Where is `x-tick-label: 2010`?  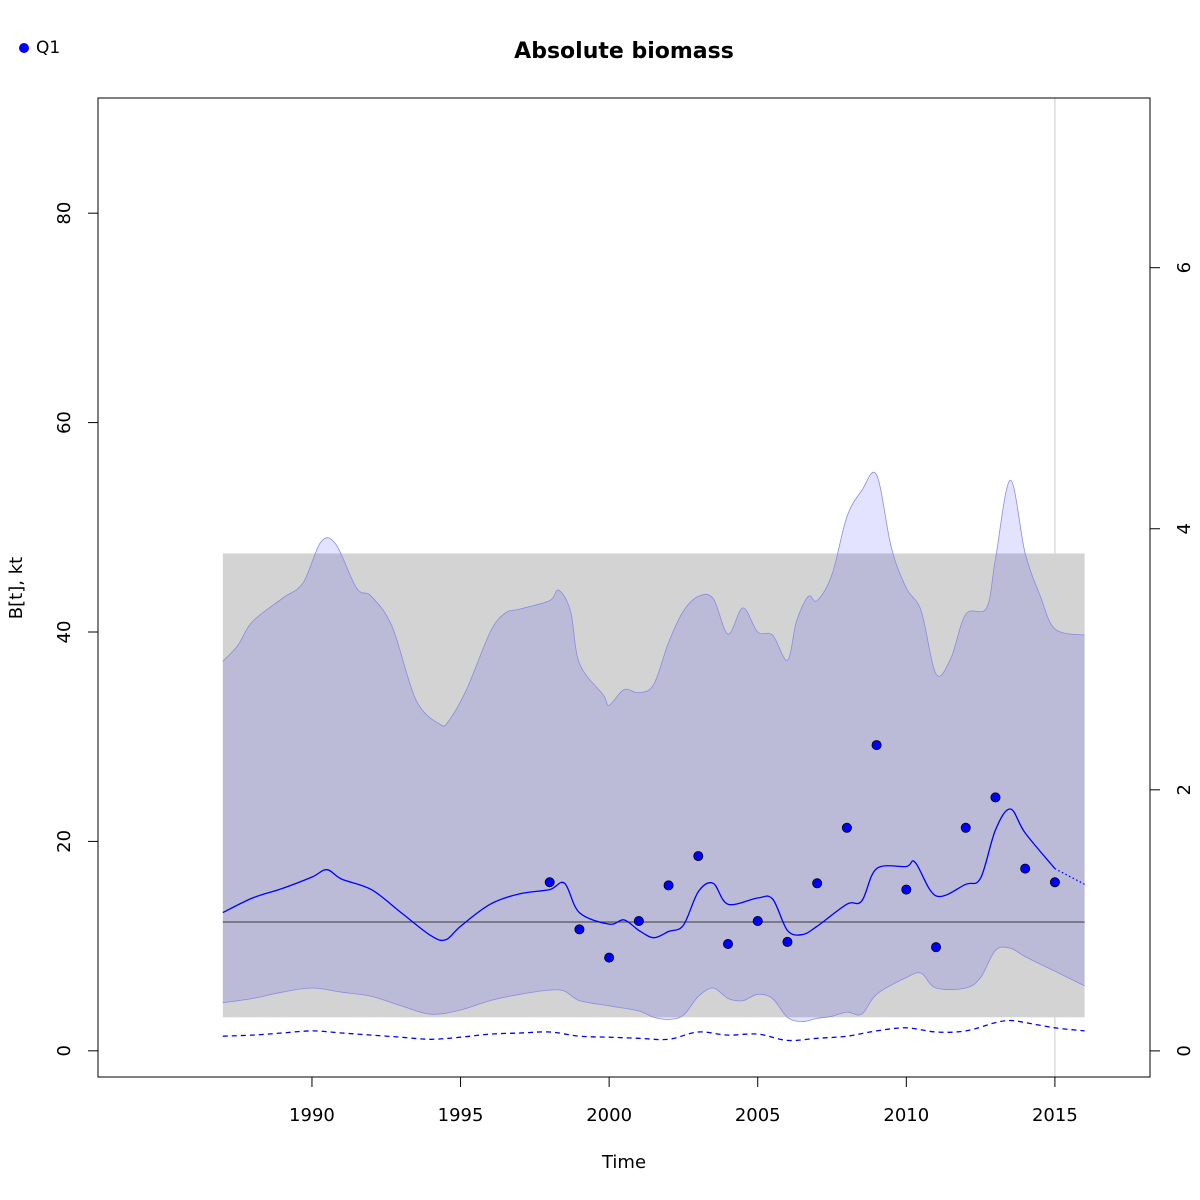 x-tick-label: 2010 is located at coordinates (906, 1115).